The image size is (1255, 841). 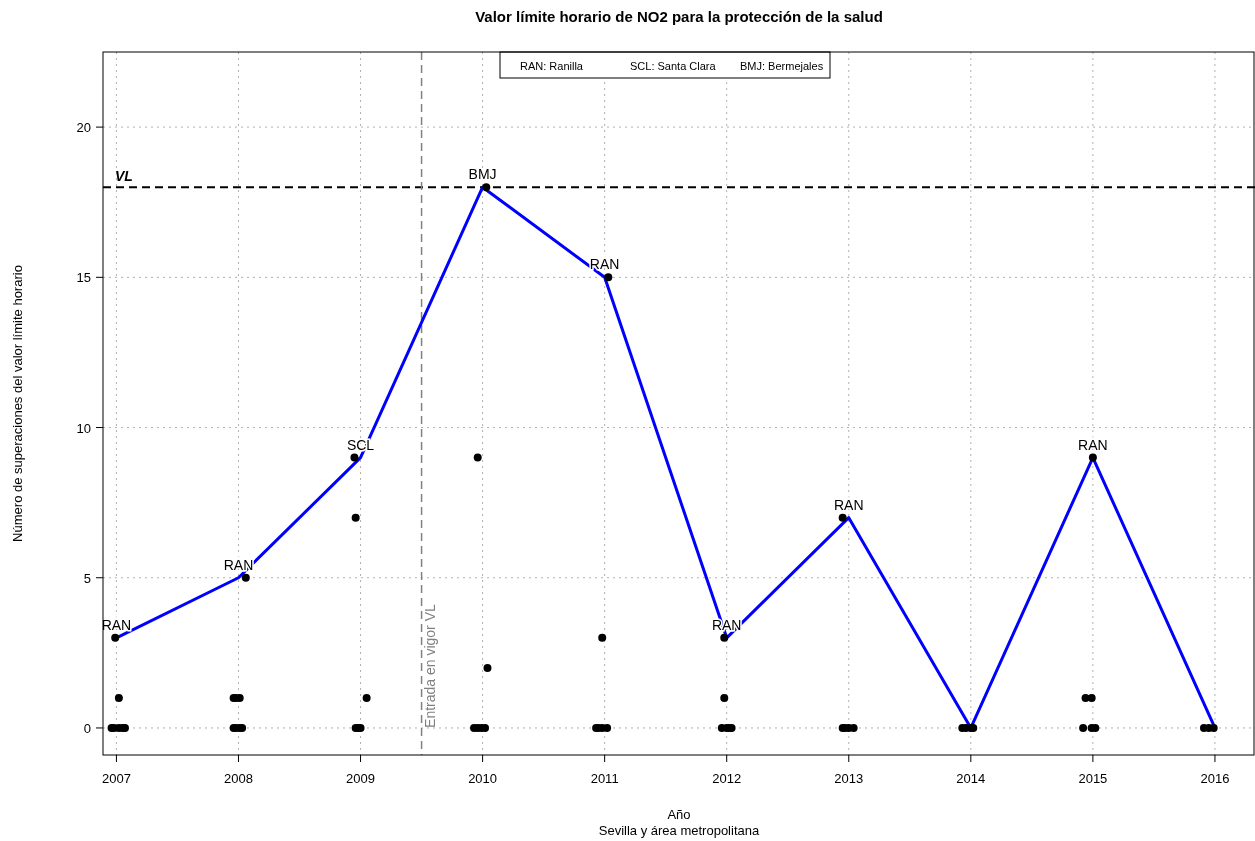 I want to click on y-tick-label: 5, so click(x=87, y=578).